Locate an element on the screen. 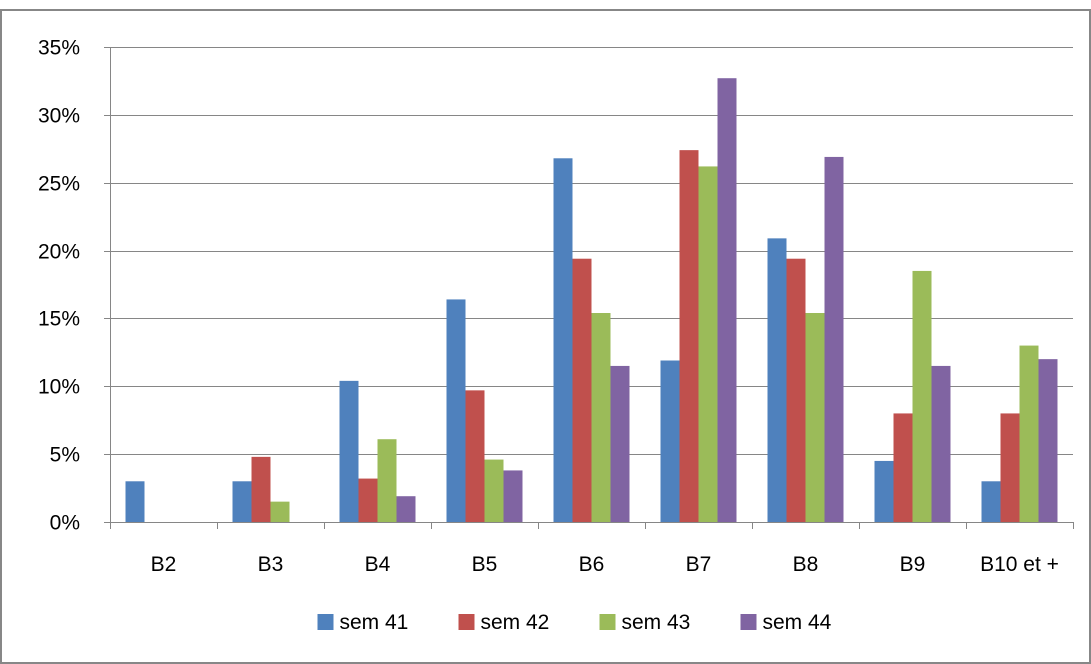 This screenshot has width=1091, height=664. x-tick-label: B4 is located at coordinates (378, 564).